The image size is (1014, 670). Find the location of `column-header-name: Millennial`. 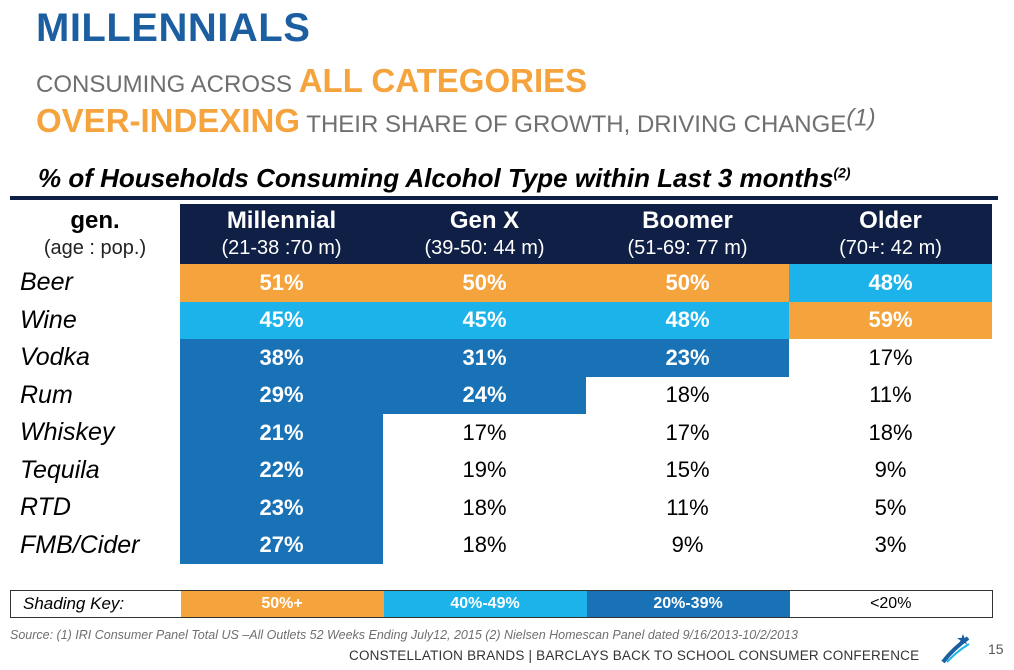

column-header-name: Millennial is located at coordinates (281, 220).